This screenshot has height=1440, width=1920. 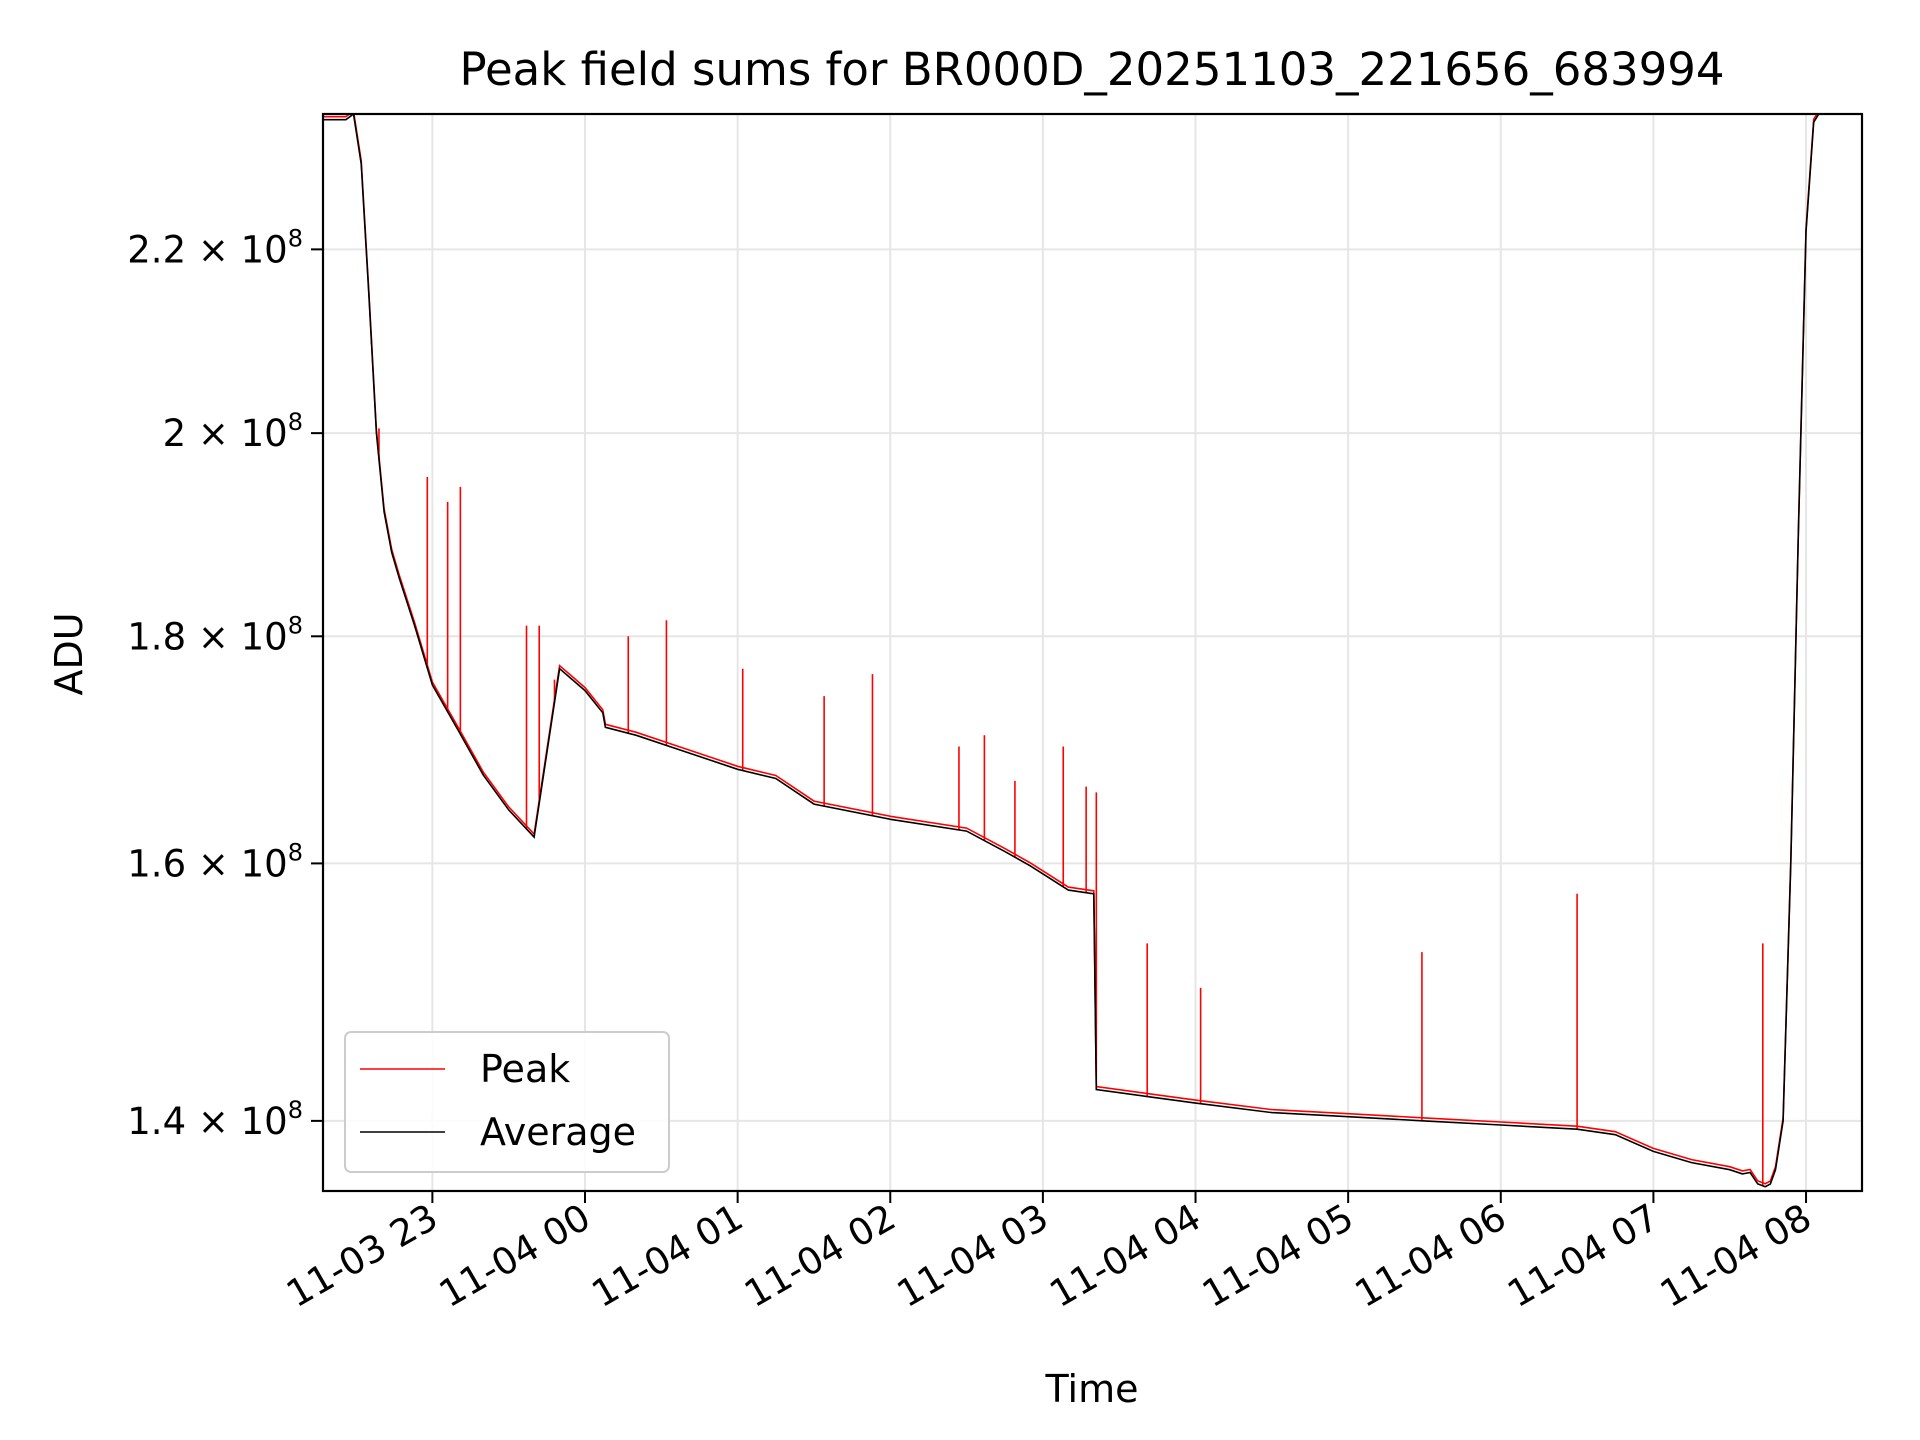 What do you see at coordinates (215, 247) in the screenshot?
I see `y-tick-label: 2.2 × 108` at bounding box center [215, 247].